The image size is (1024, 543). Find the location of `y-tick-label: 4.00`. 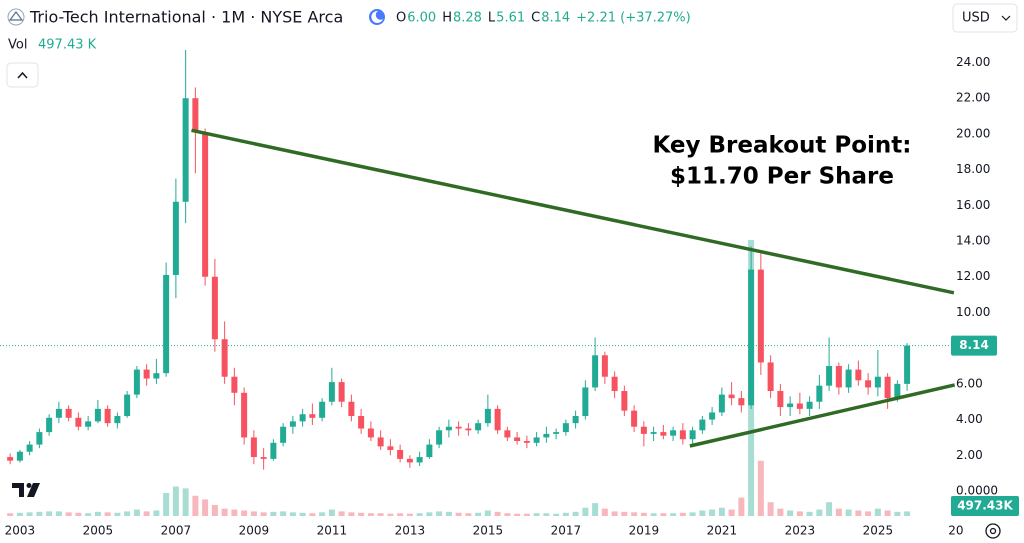

y-tick-label: 4.00 is located at coordinates (969, 419).